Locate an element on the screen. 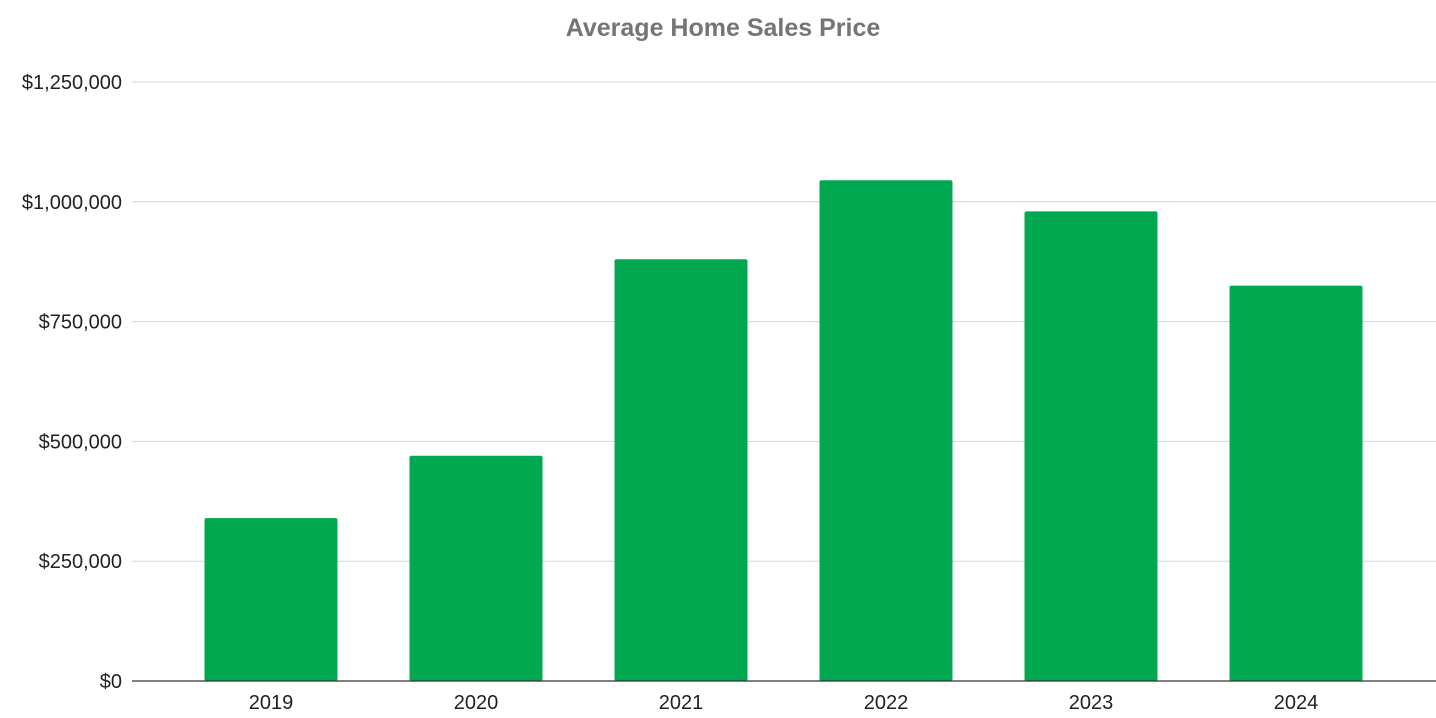 This screenshot has height=718, width=1436. bar-2021 is located at coordinates (681, 470).